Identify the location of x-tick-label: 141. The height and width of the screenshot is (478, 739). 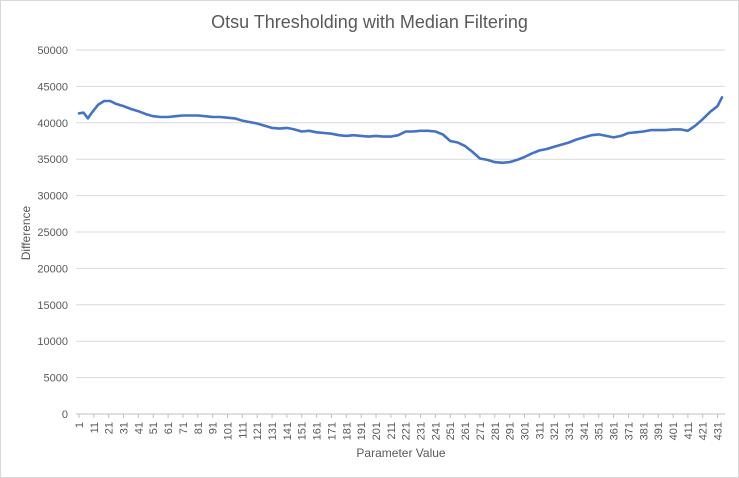
(288, 431).